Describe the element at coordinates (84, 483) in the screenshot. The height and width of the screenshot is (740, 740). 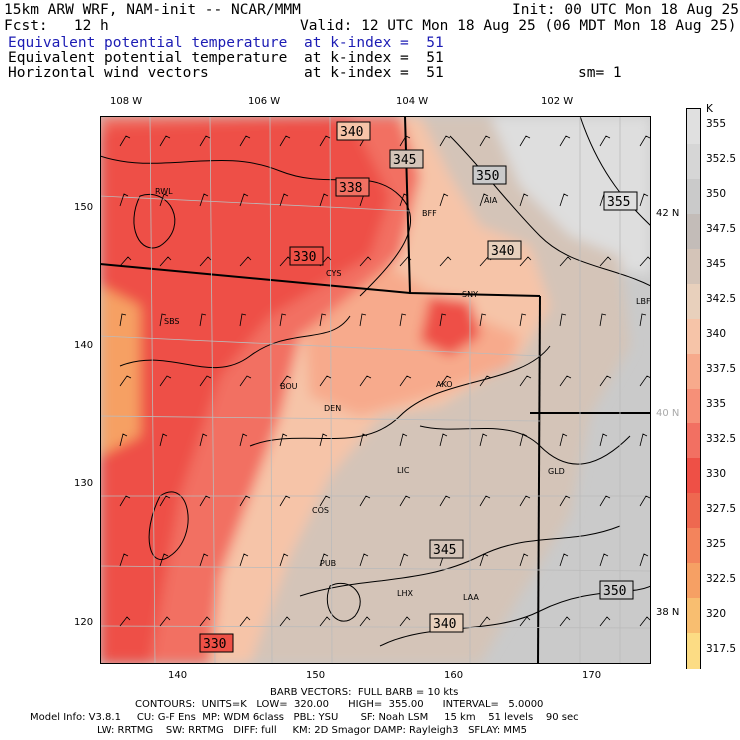
I see `grid-label-y130: 130` at that location.